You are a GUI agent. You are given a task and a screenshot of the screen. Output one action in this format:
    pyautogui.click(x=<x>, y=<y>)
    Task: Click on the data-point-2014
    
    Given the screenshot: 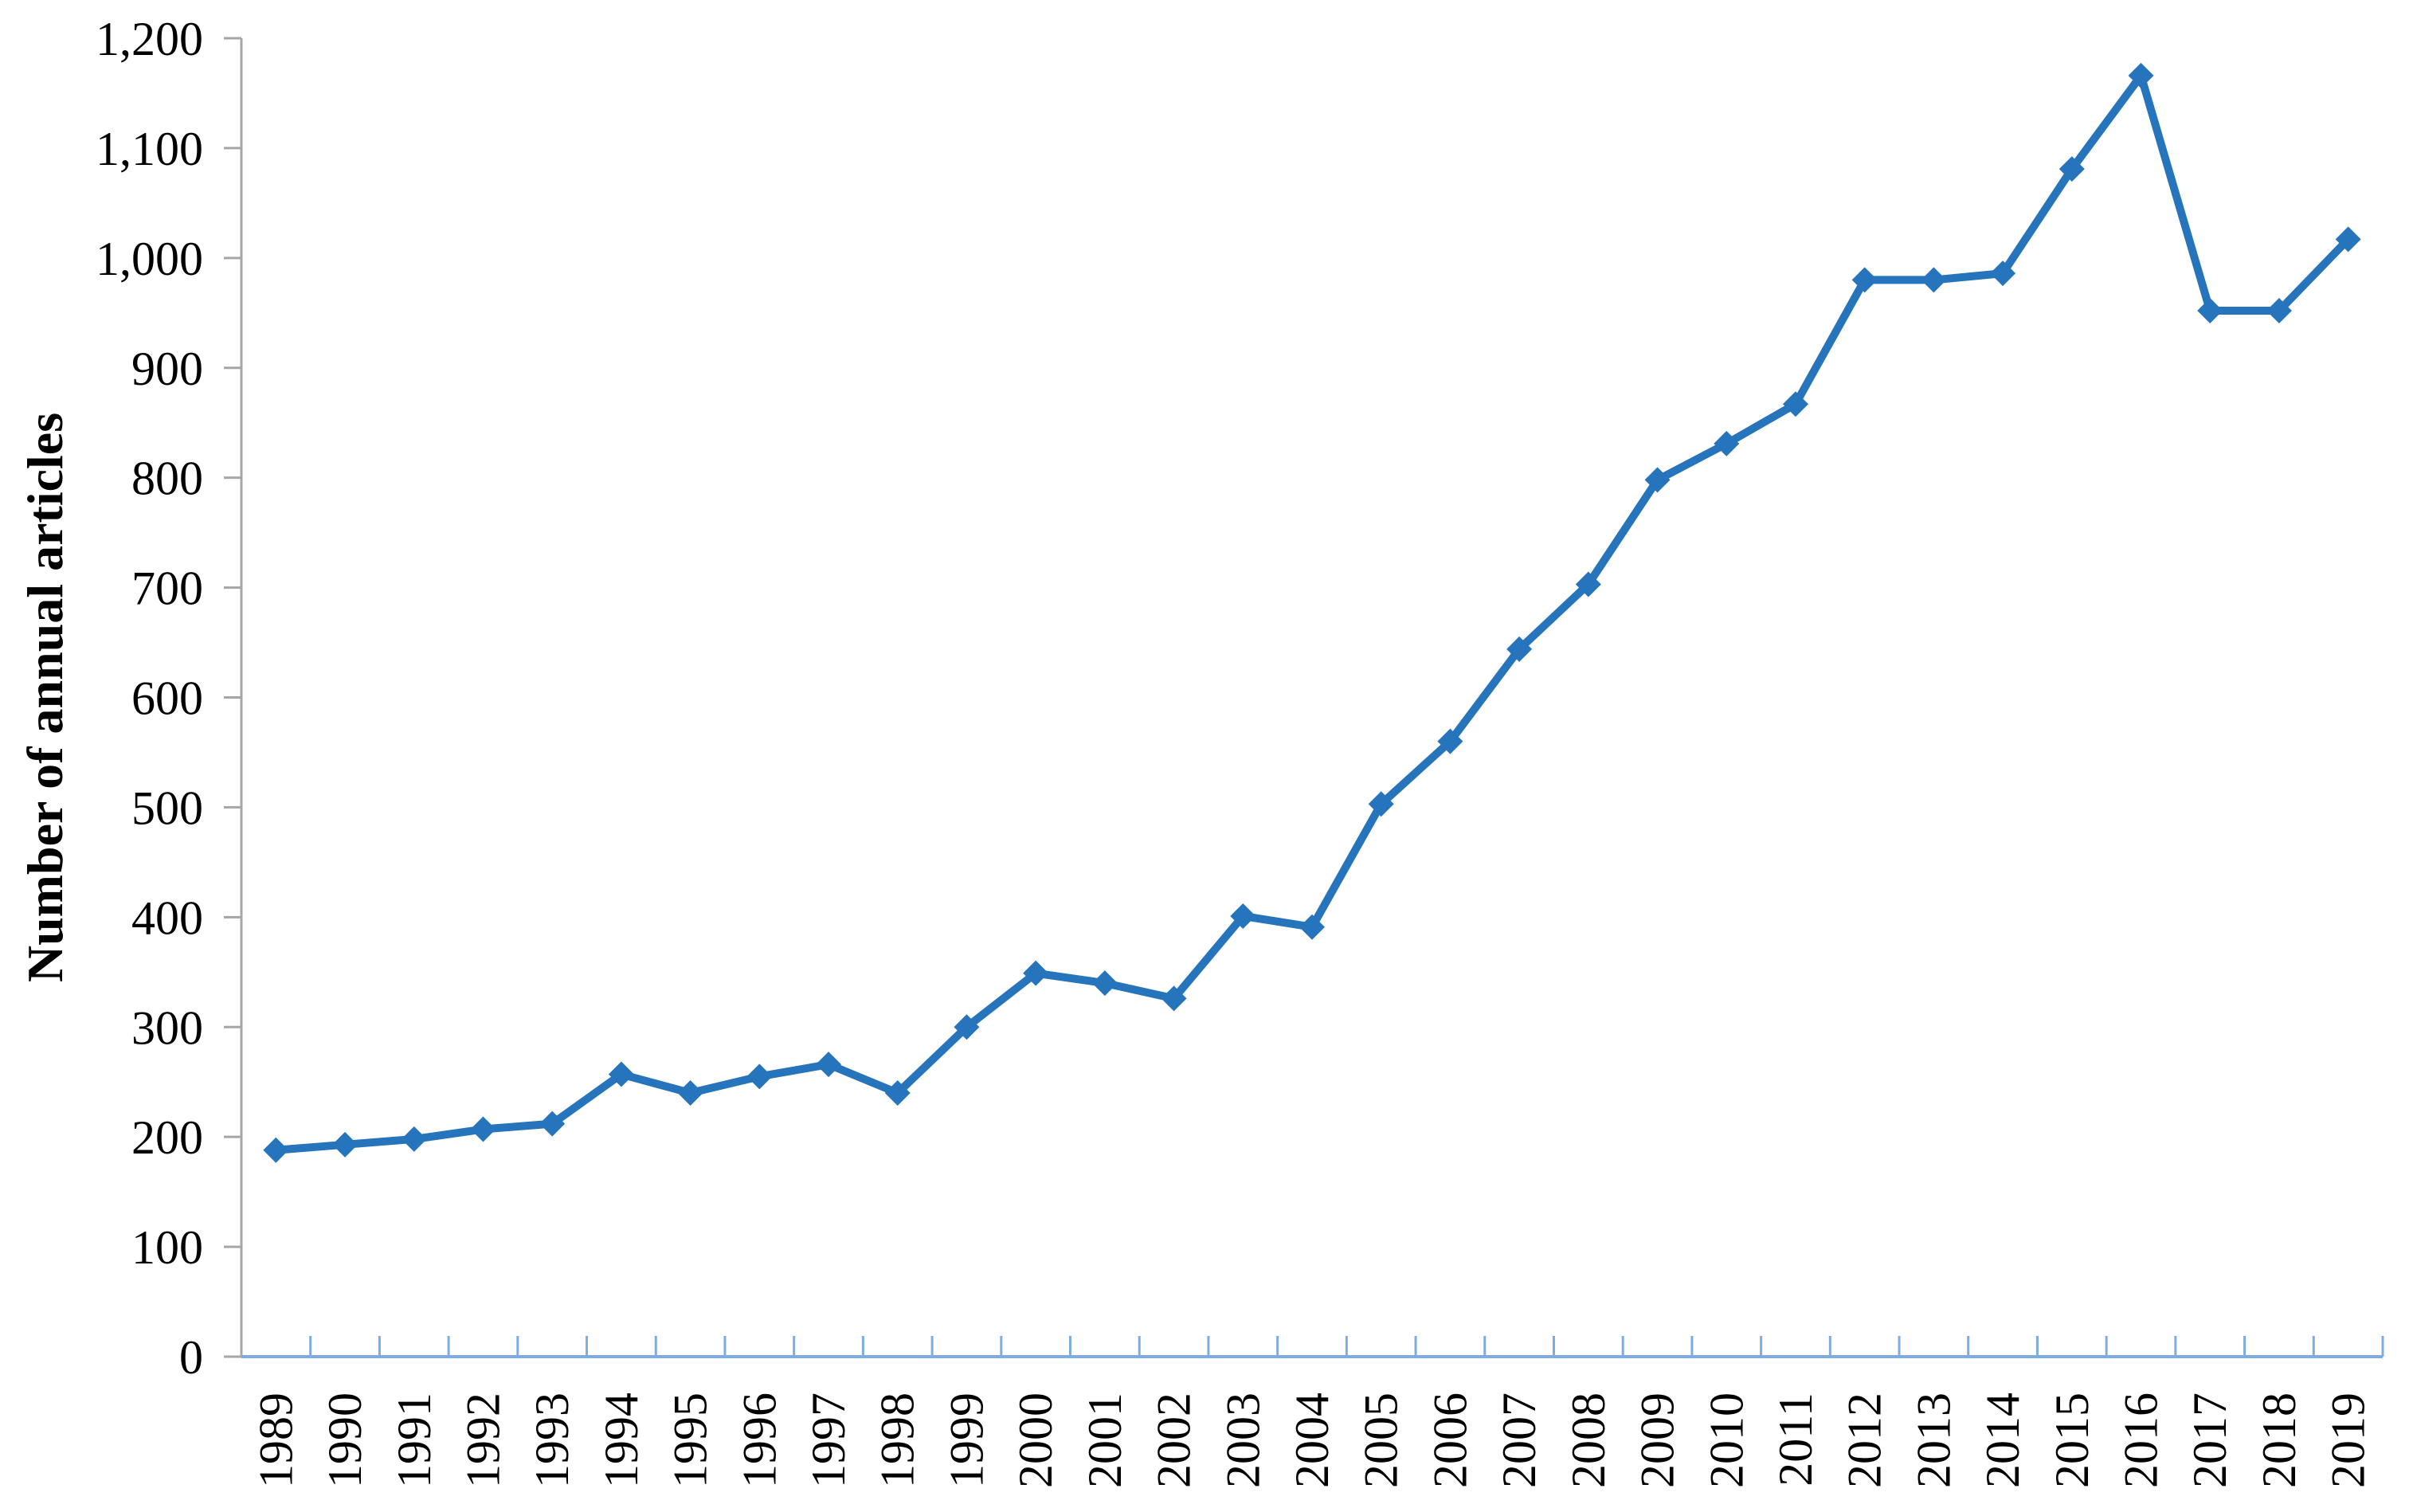 What is the action you would take?
    pyautogui.click(x=2003, y=274)
    